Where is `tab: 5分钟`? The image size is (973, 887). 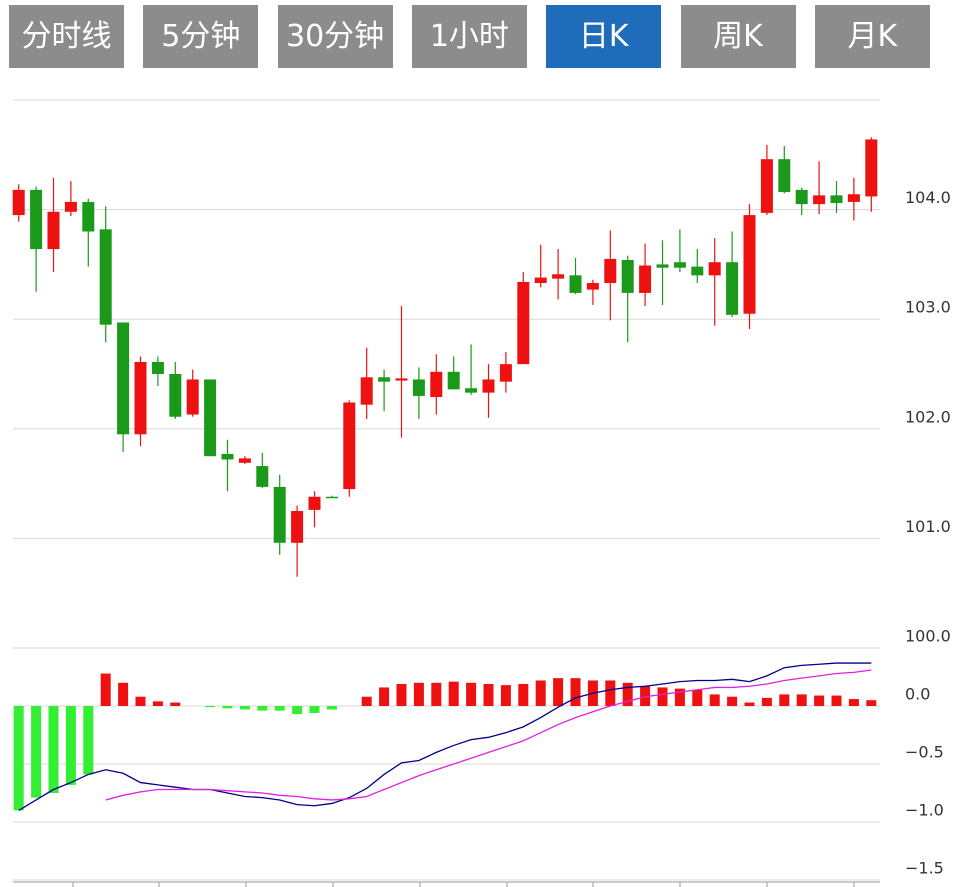 tab: 5分钟 is located at coordinates (201, 36).